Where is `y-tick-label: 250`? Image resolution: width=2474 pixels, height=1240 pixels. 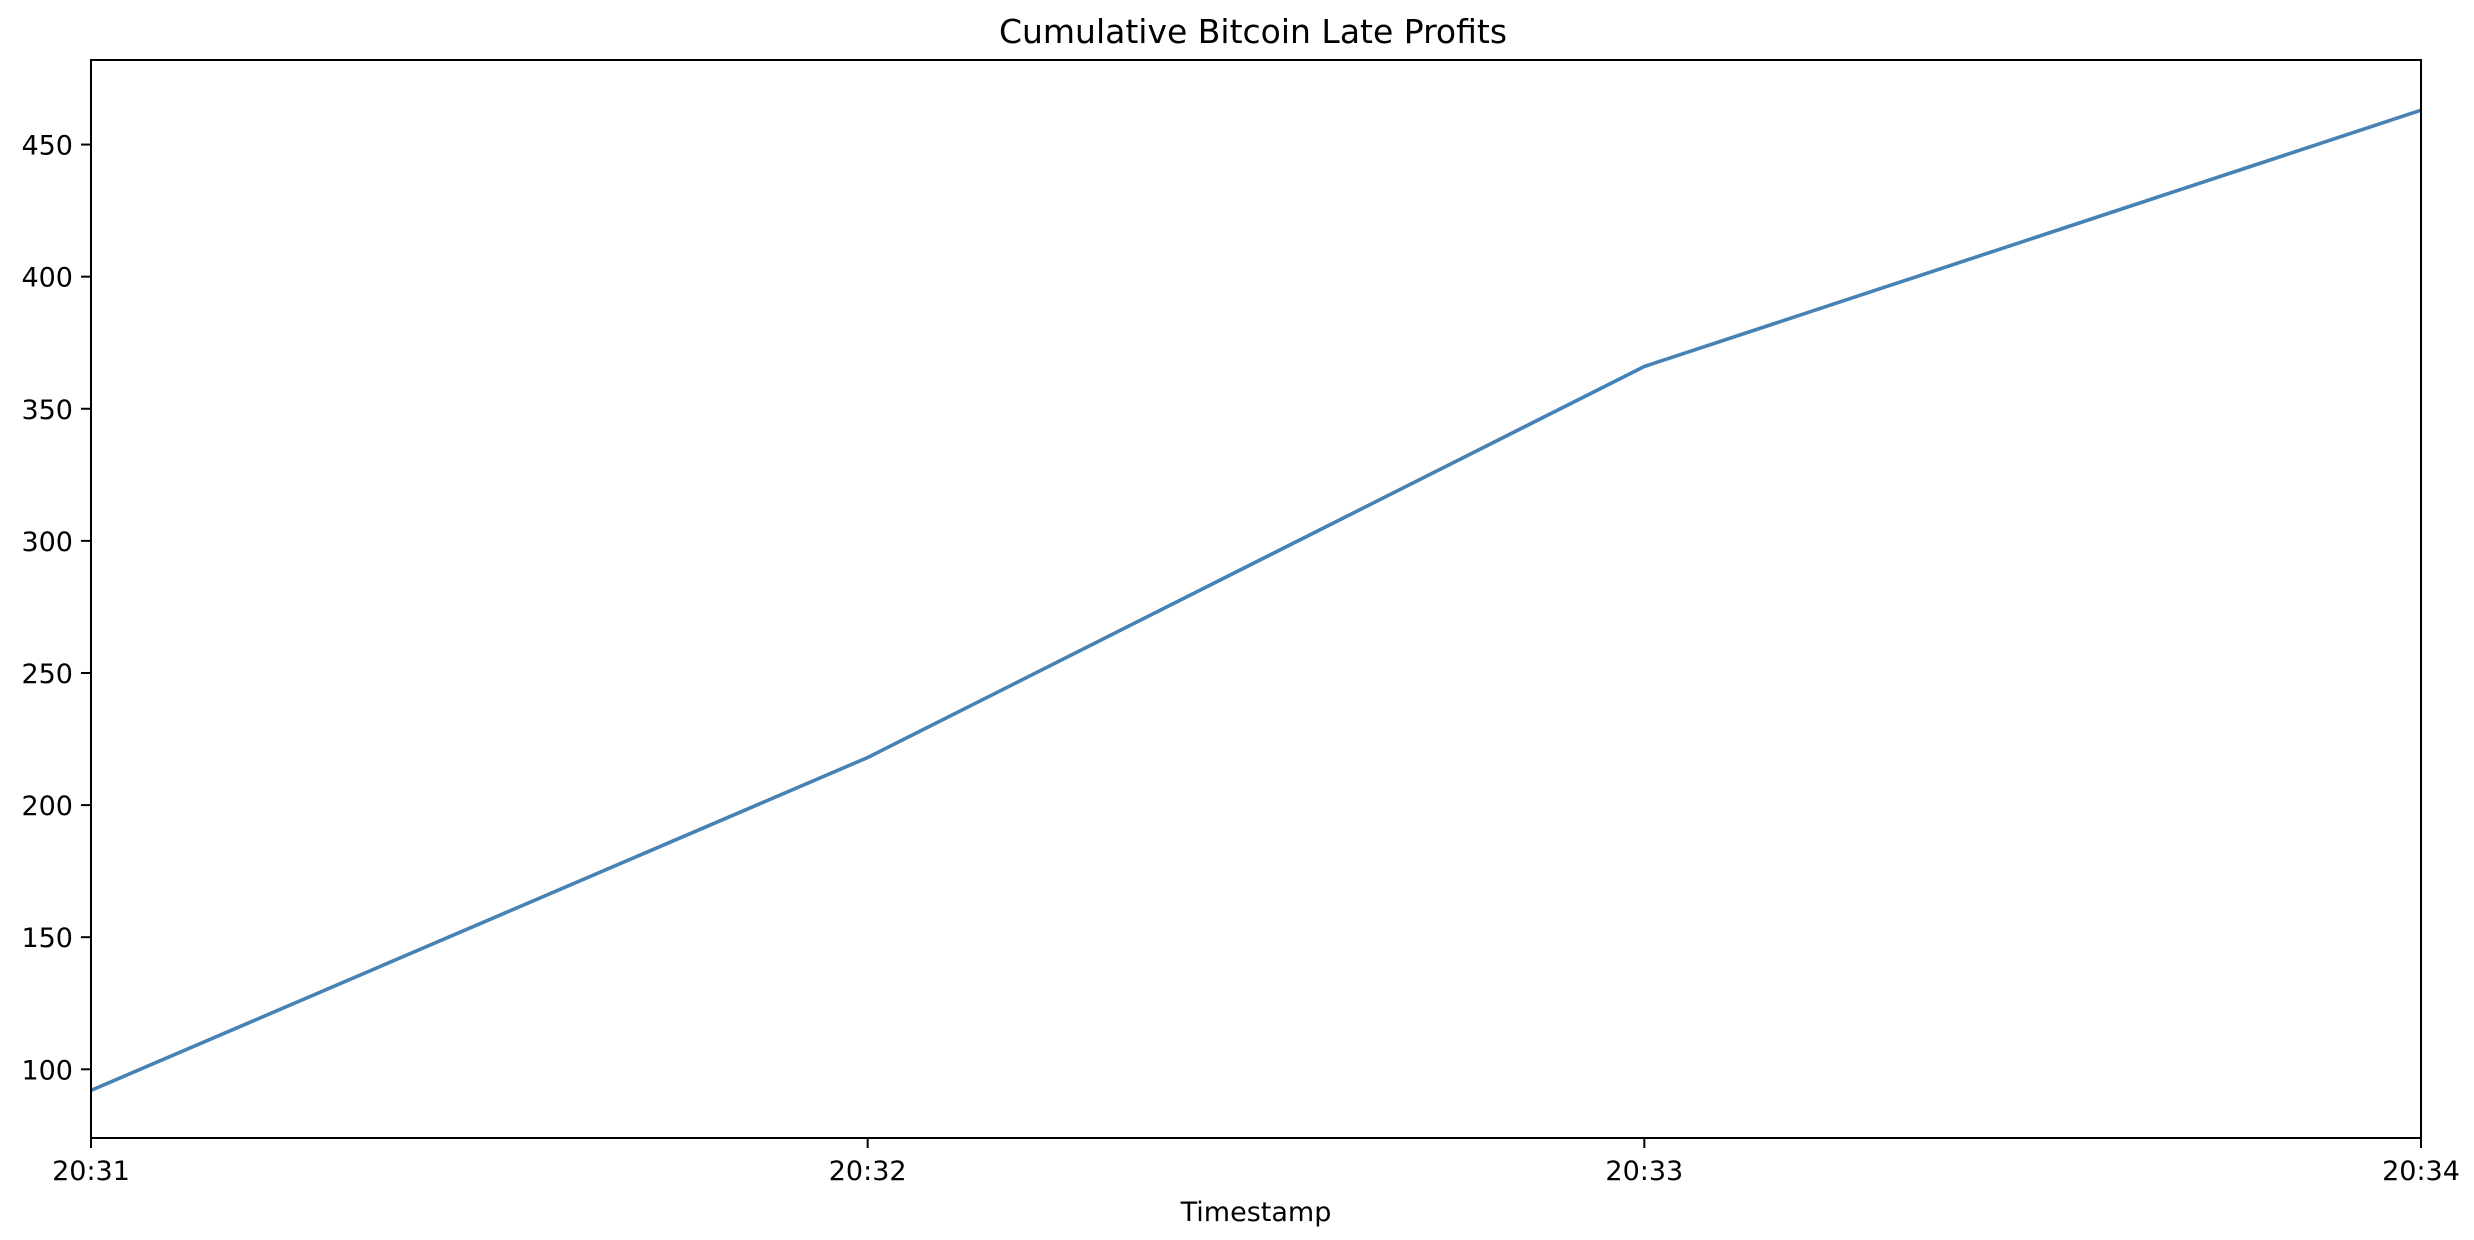 y-tick-label: 250 is located at coordinates (47, 674).